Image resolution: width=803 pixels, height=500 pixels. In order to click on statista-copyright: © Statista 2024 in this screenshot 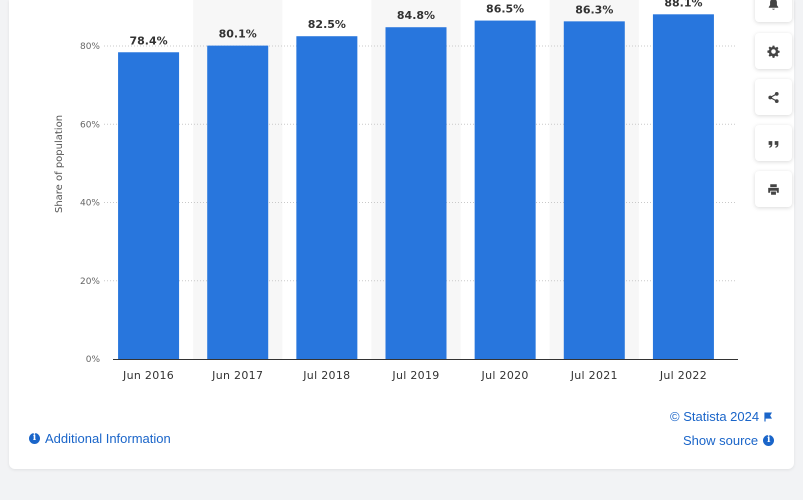, I will do `click(721, 416)`.